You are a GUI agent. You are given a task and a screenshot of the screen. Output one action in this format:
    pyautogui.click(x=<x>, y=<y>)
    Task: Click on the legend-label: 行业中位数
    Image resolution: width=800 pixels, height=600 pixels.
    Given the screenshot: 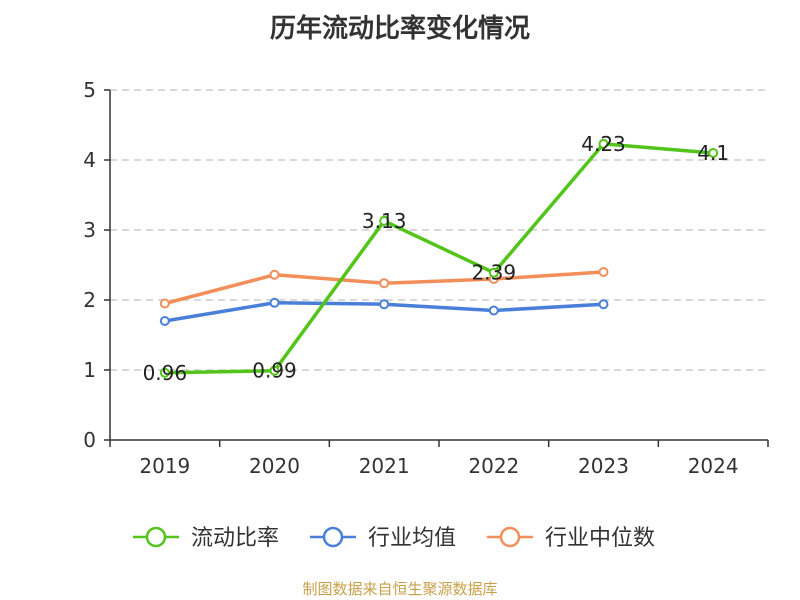 What is the action you would take?
    pyautogui.click(x=600, y=538)
    